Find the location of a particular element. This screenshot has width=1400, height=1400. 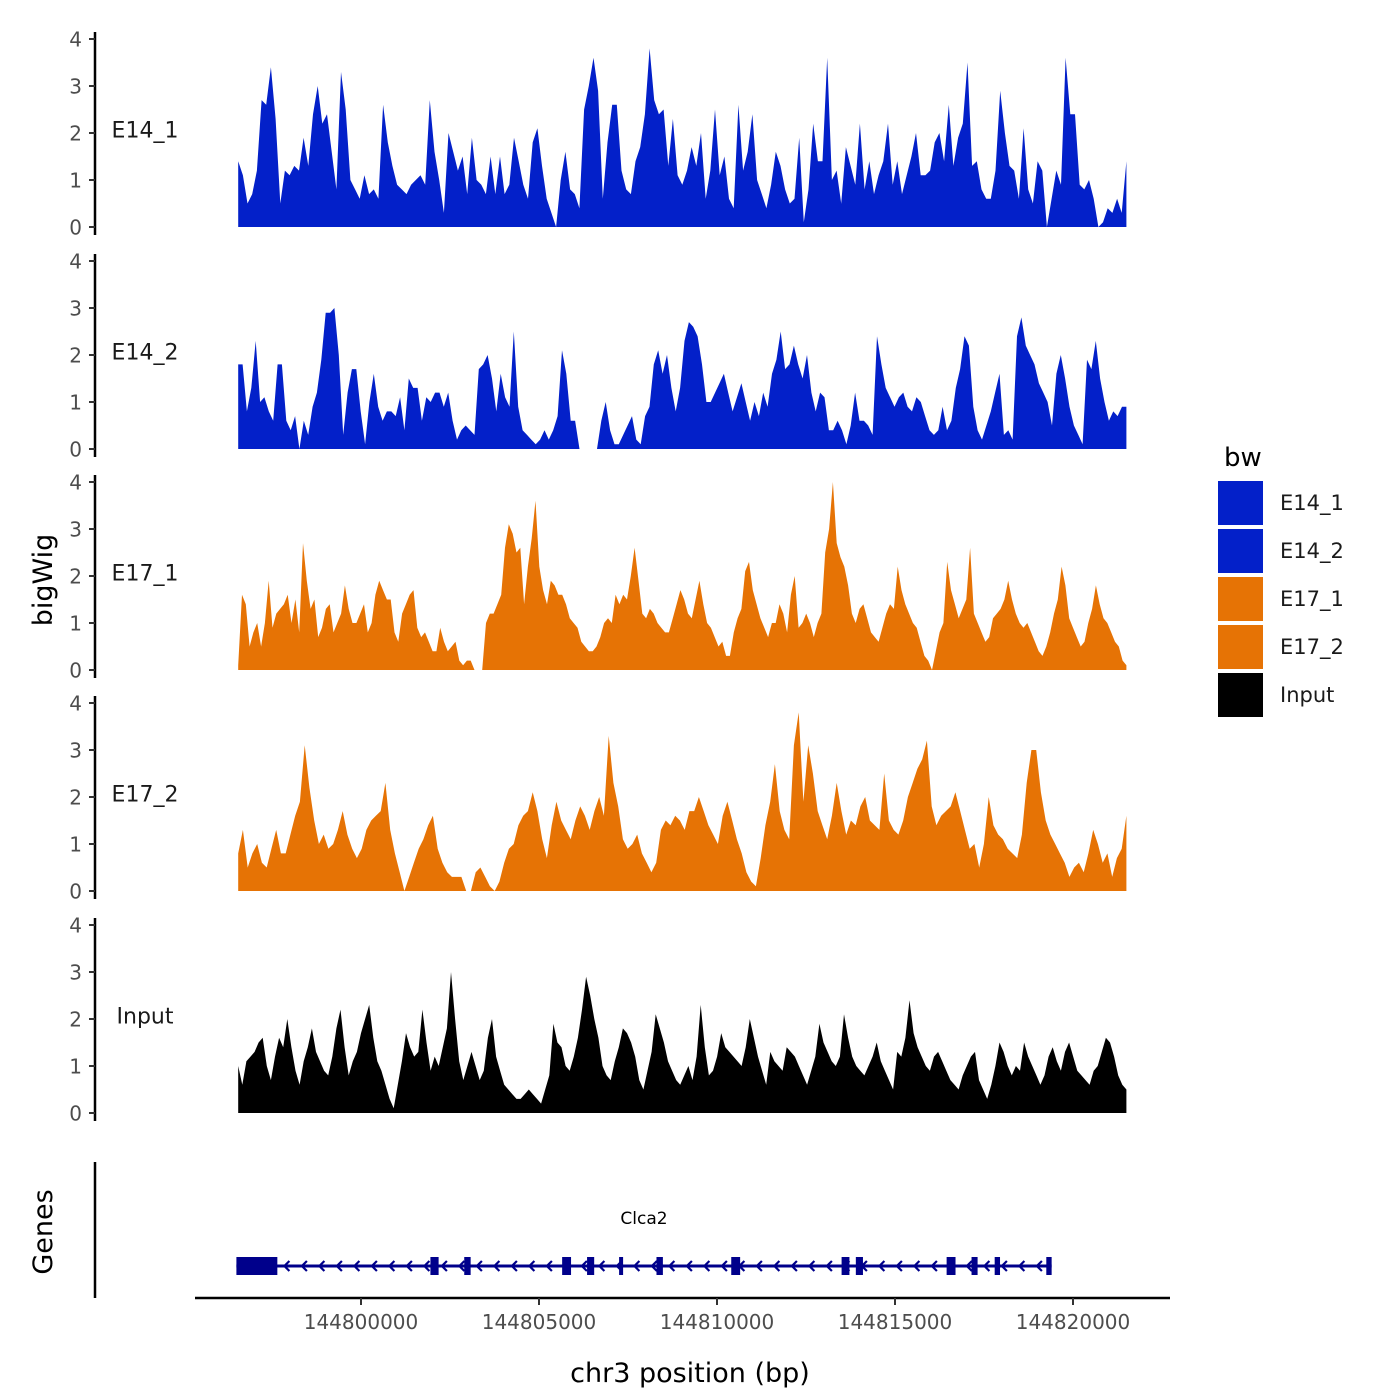

legend-item-E14_1: E14_1 is located at coordinates (1281, 503).